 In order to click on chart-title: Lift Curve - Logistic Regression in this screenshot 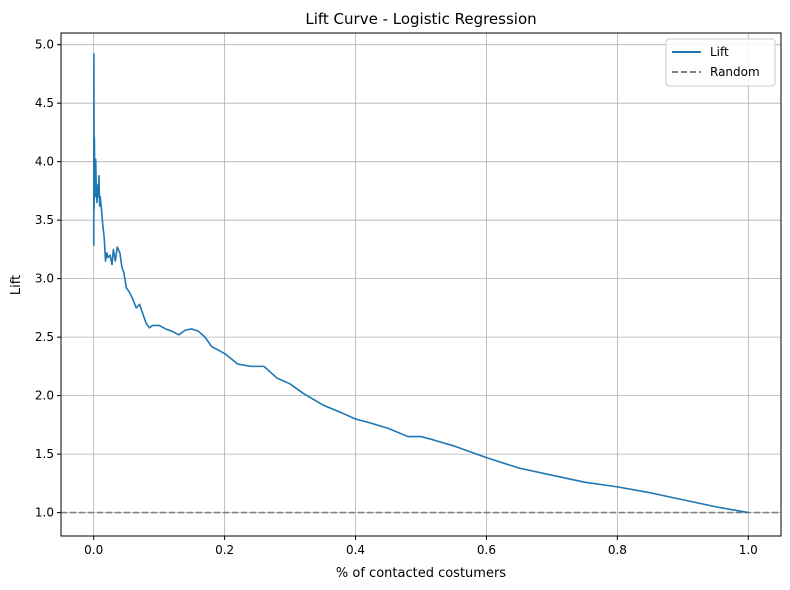, I will do `click(420, 19)`.